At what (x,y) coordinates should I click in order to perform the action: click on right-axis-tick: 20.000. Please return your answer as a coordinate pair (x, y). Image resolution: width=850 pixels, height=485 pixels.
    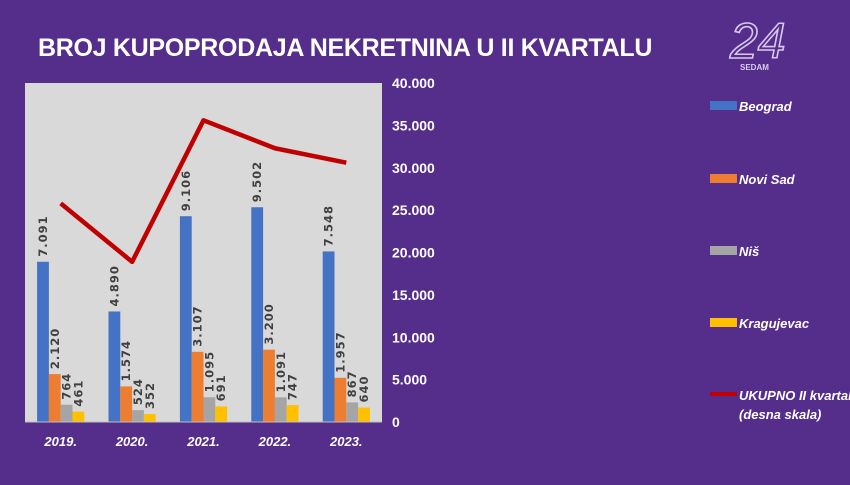
    Looking at the image, I should click on (413, 253).